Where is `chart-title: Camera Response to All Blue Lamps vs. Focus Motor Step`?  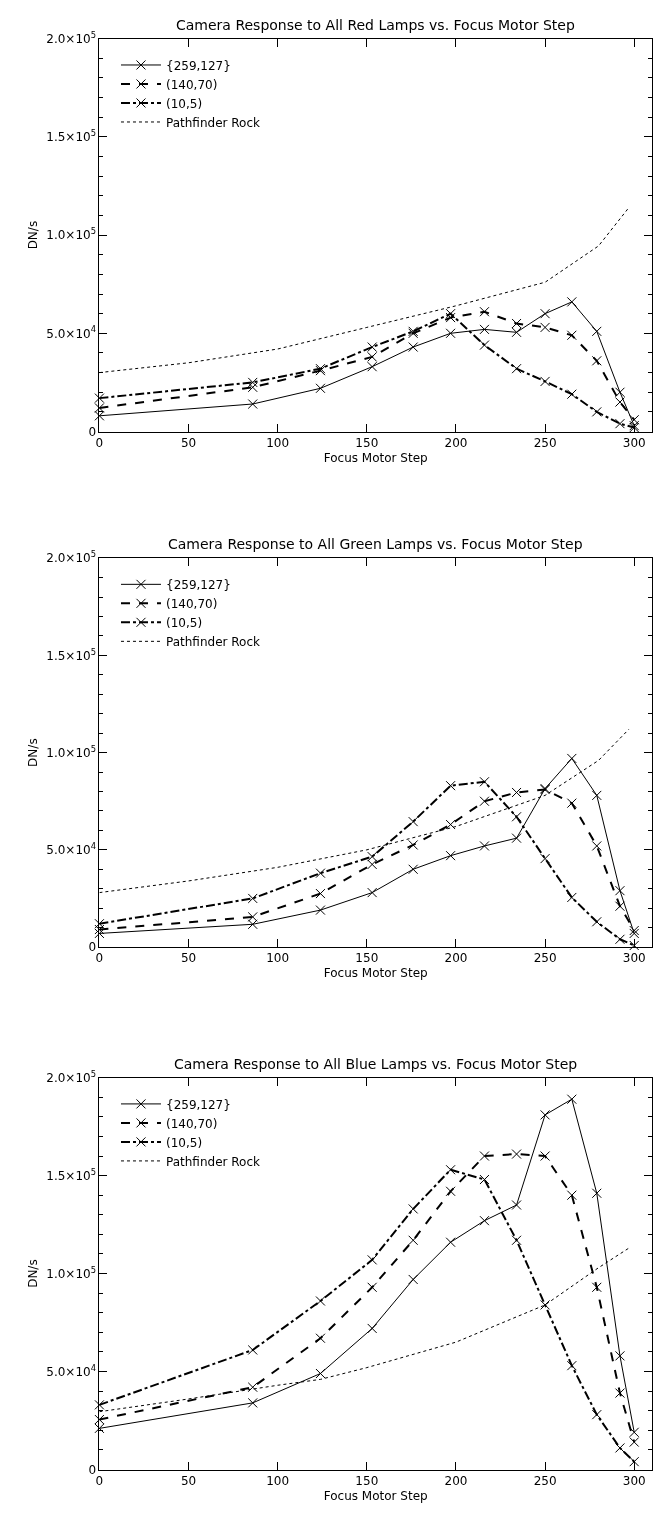
chart-title: Camera Response to All Blue Lamps vs. Focus Motor Step is located at coordinates (376, 1064).